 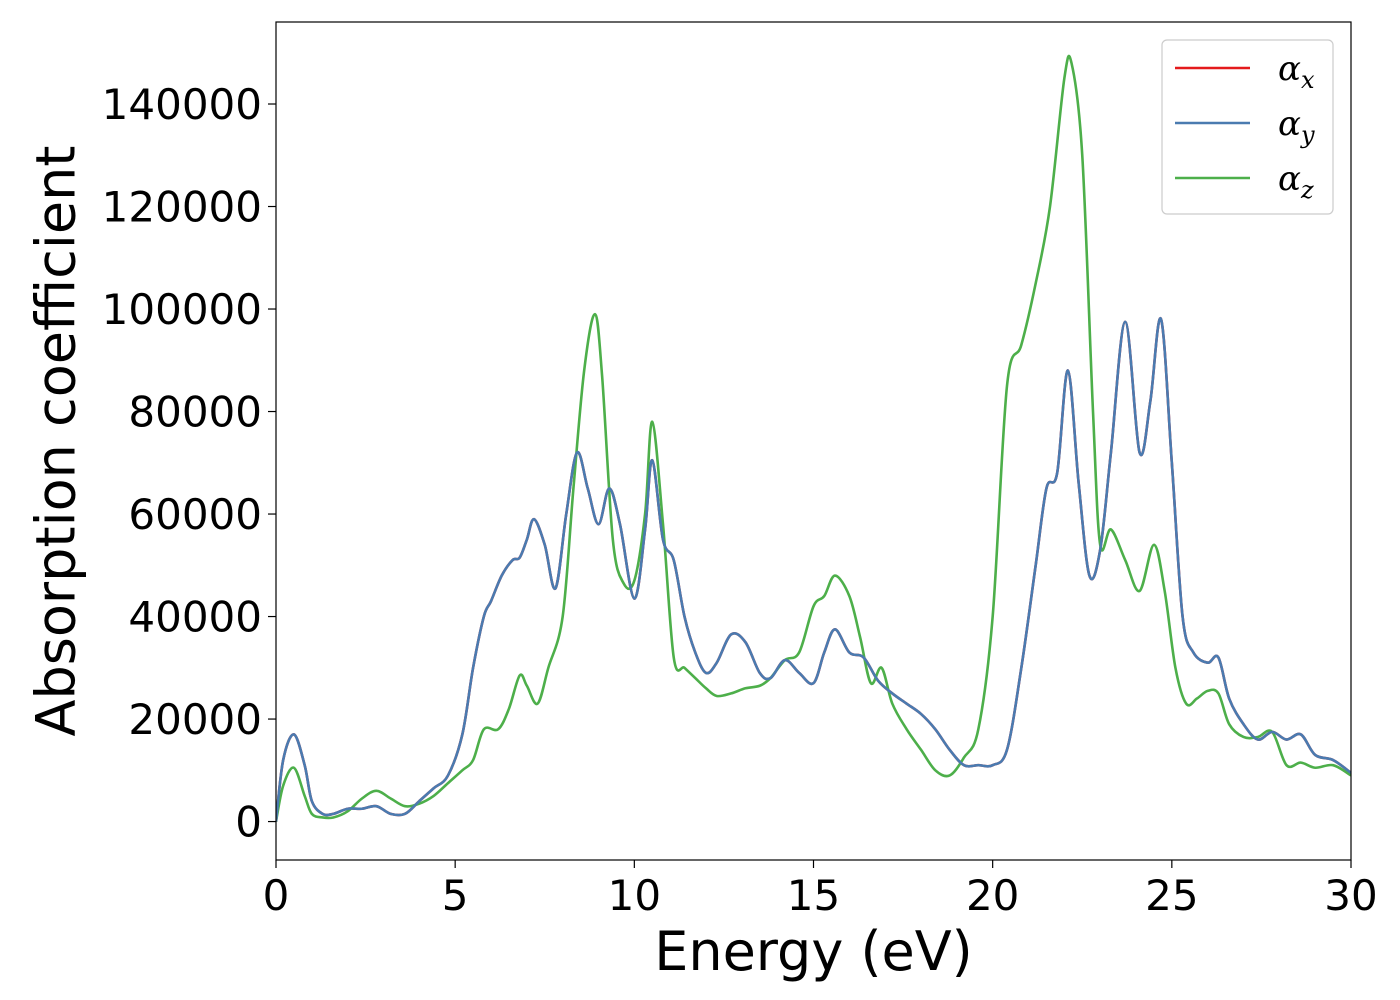 I want to click on y-tick-label: 100000, so click(x=182, y=309).